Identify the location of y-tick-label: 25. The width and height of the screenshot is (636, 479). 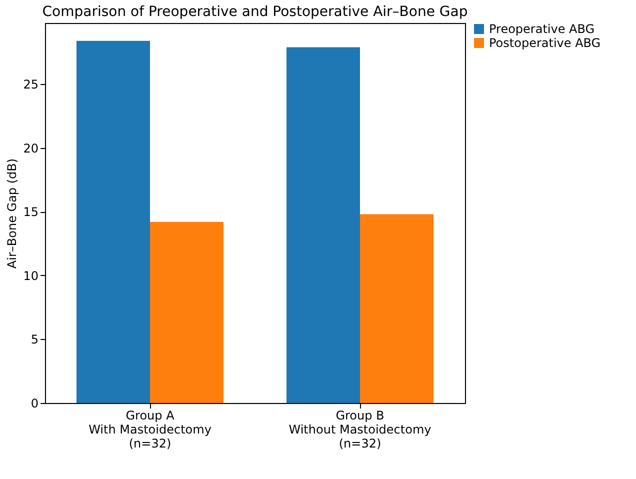
(30, 85).